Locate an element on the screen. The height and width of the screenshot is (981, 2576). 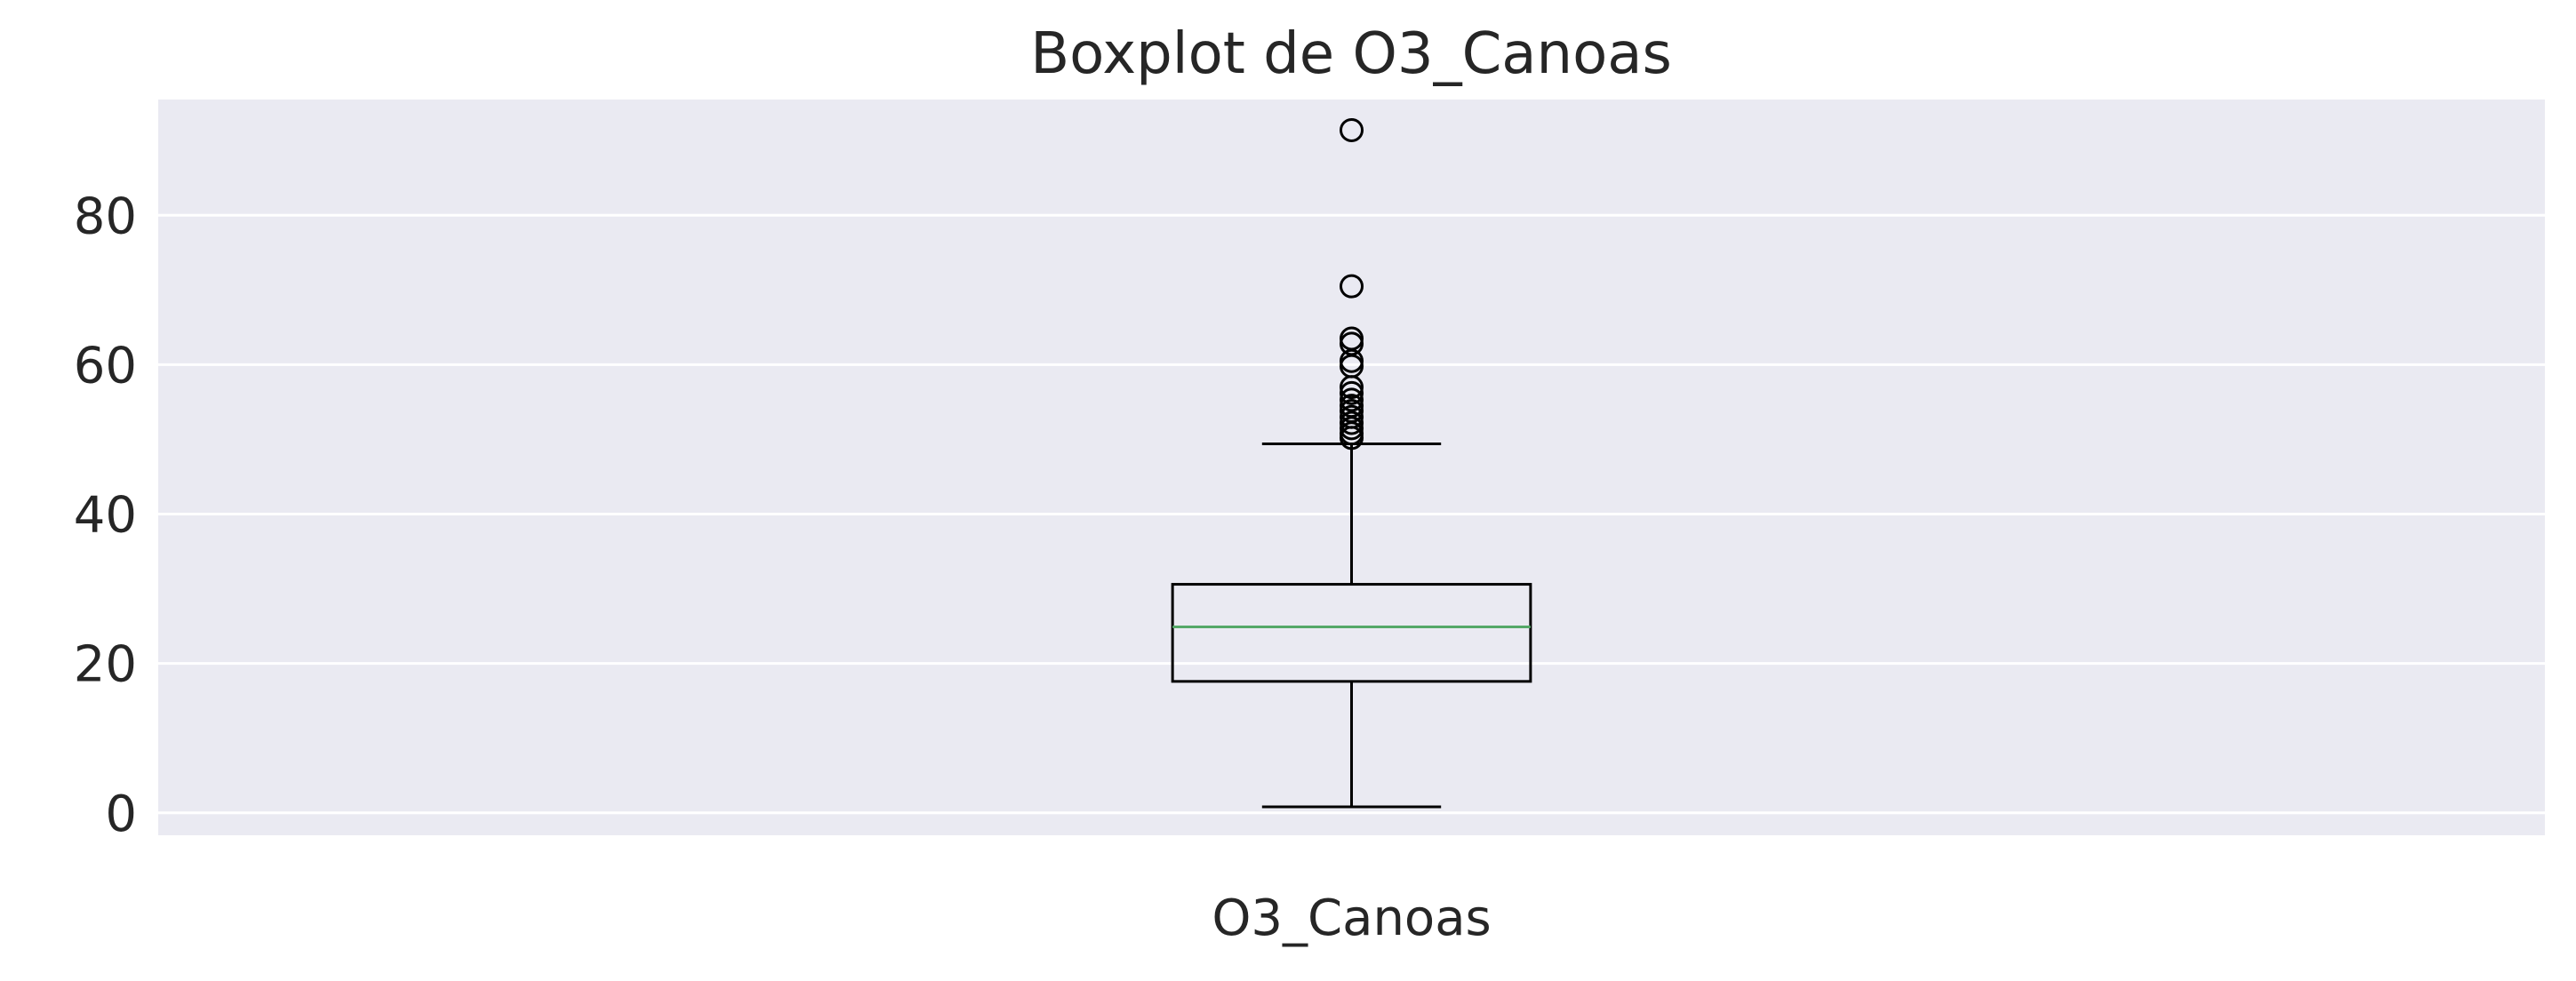
y-tick-label: 80 is located at coordinates (105, 216).